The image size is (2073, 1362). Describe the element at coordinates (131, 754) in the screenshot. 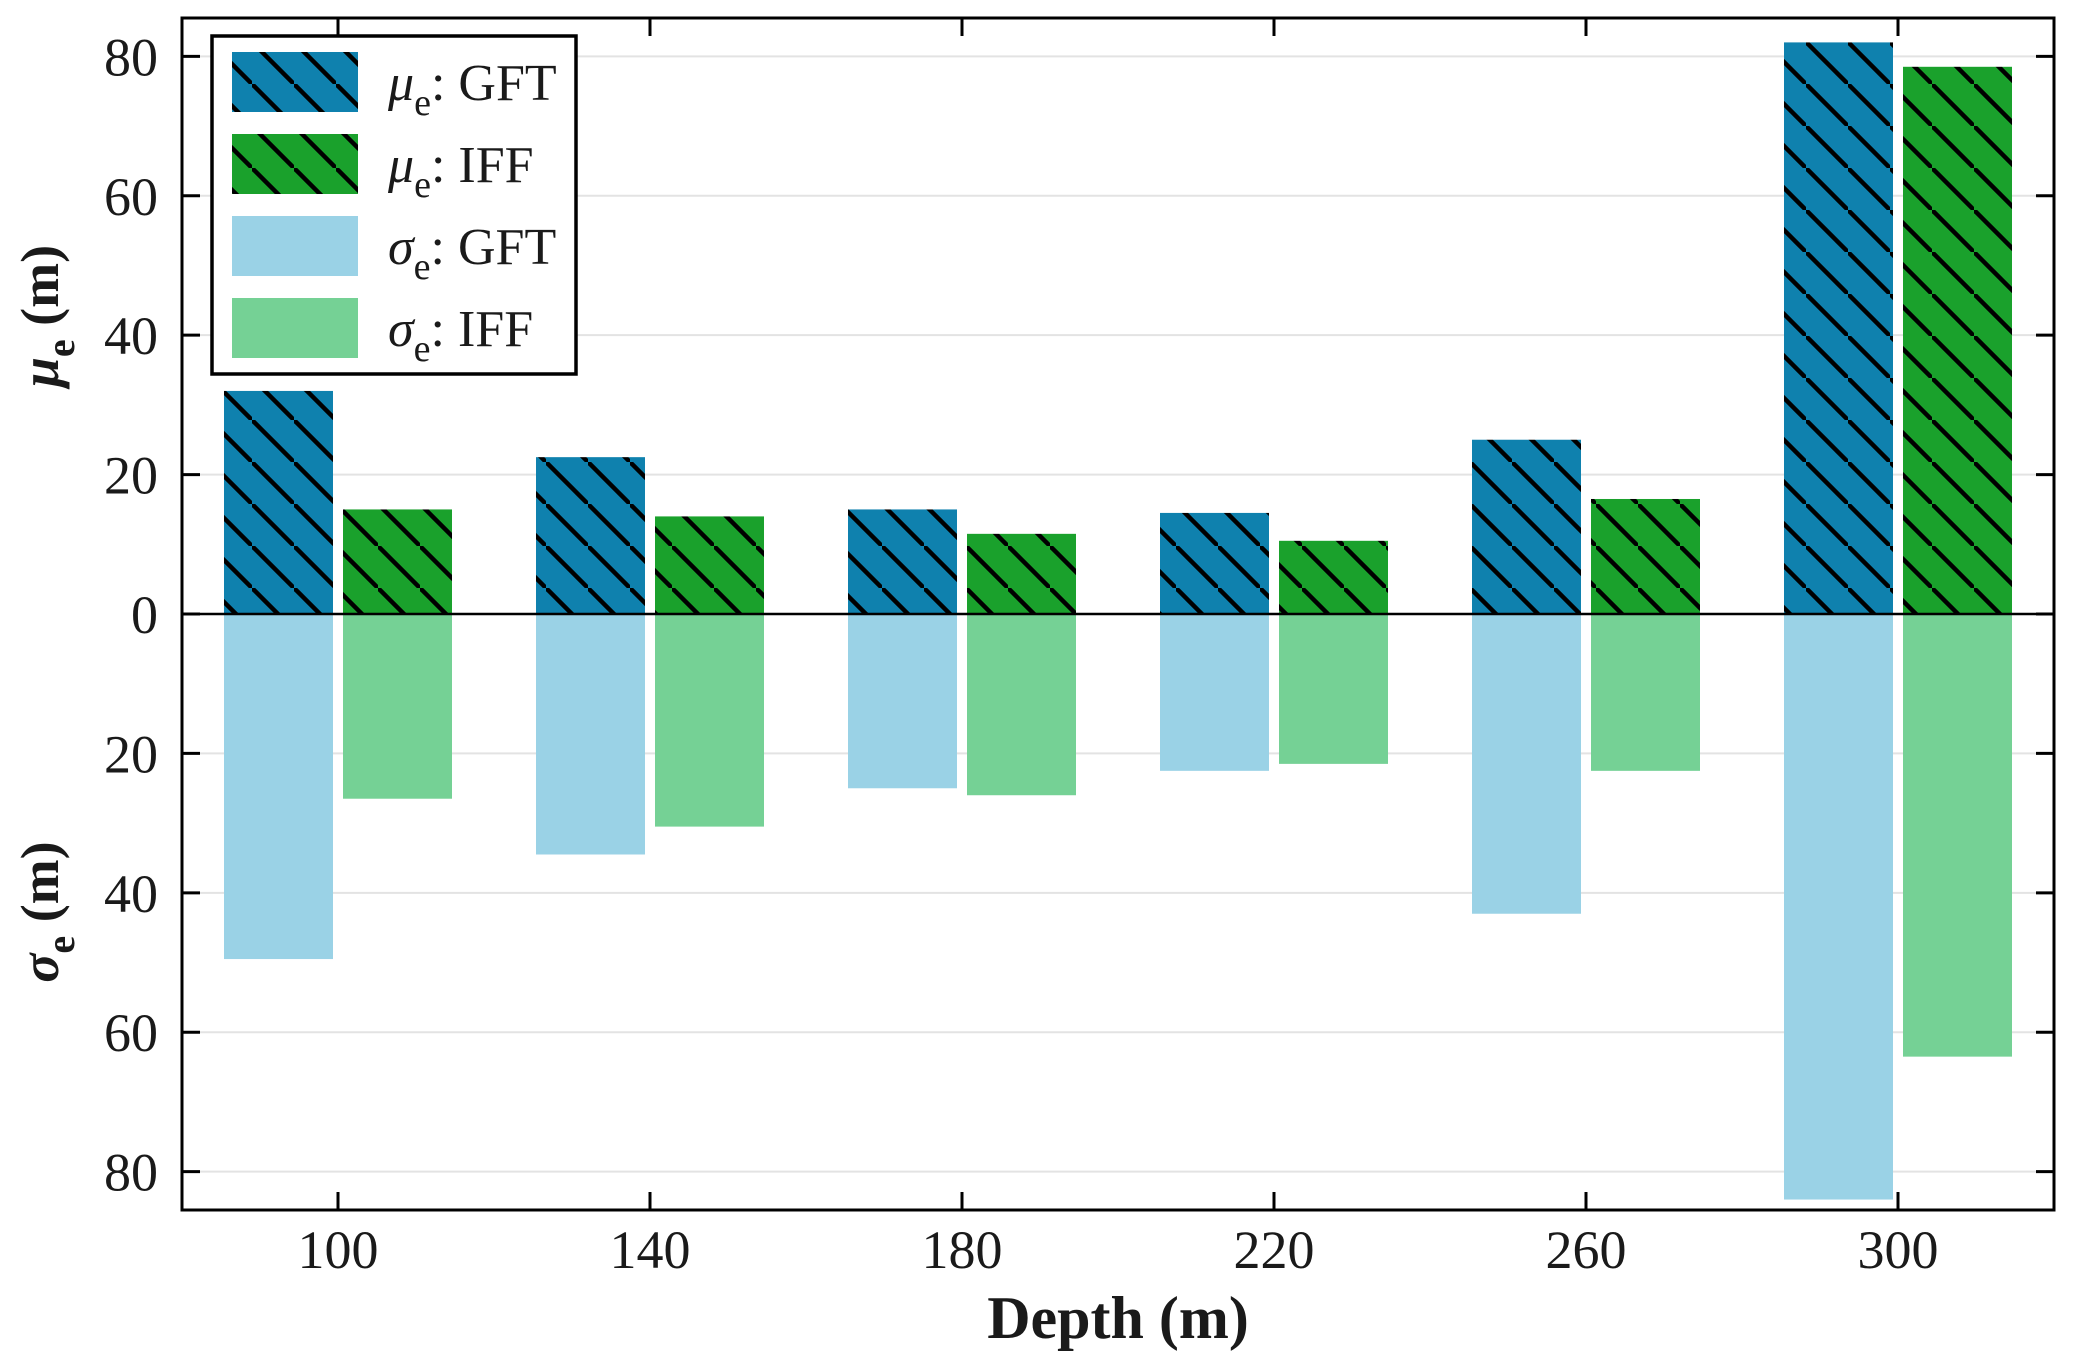

I see `y-tick-label-bottom-20: 20` at that location.